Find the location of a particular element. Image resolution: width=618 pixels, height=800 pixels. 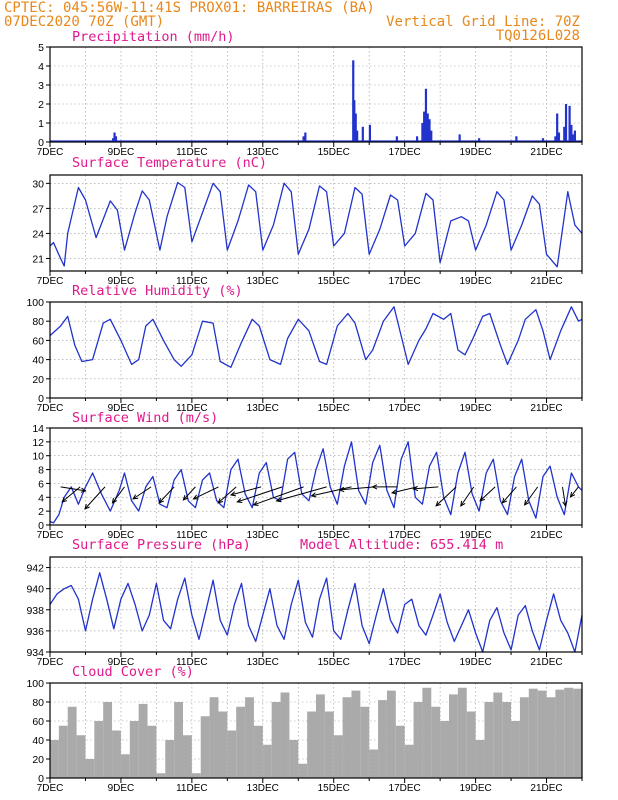

humidity-xtick-label: 15DEC is located at coordinates (334, 408).